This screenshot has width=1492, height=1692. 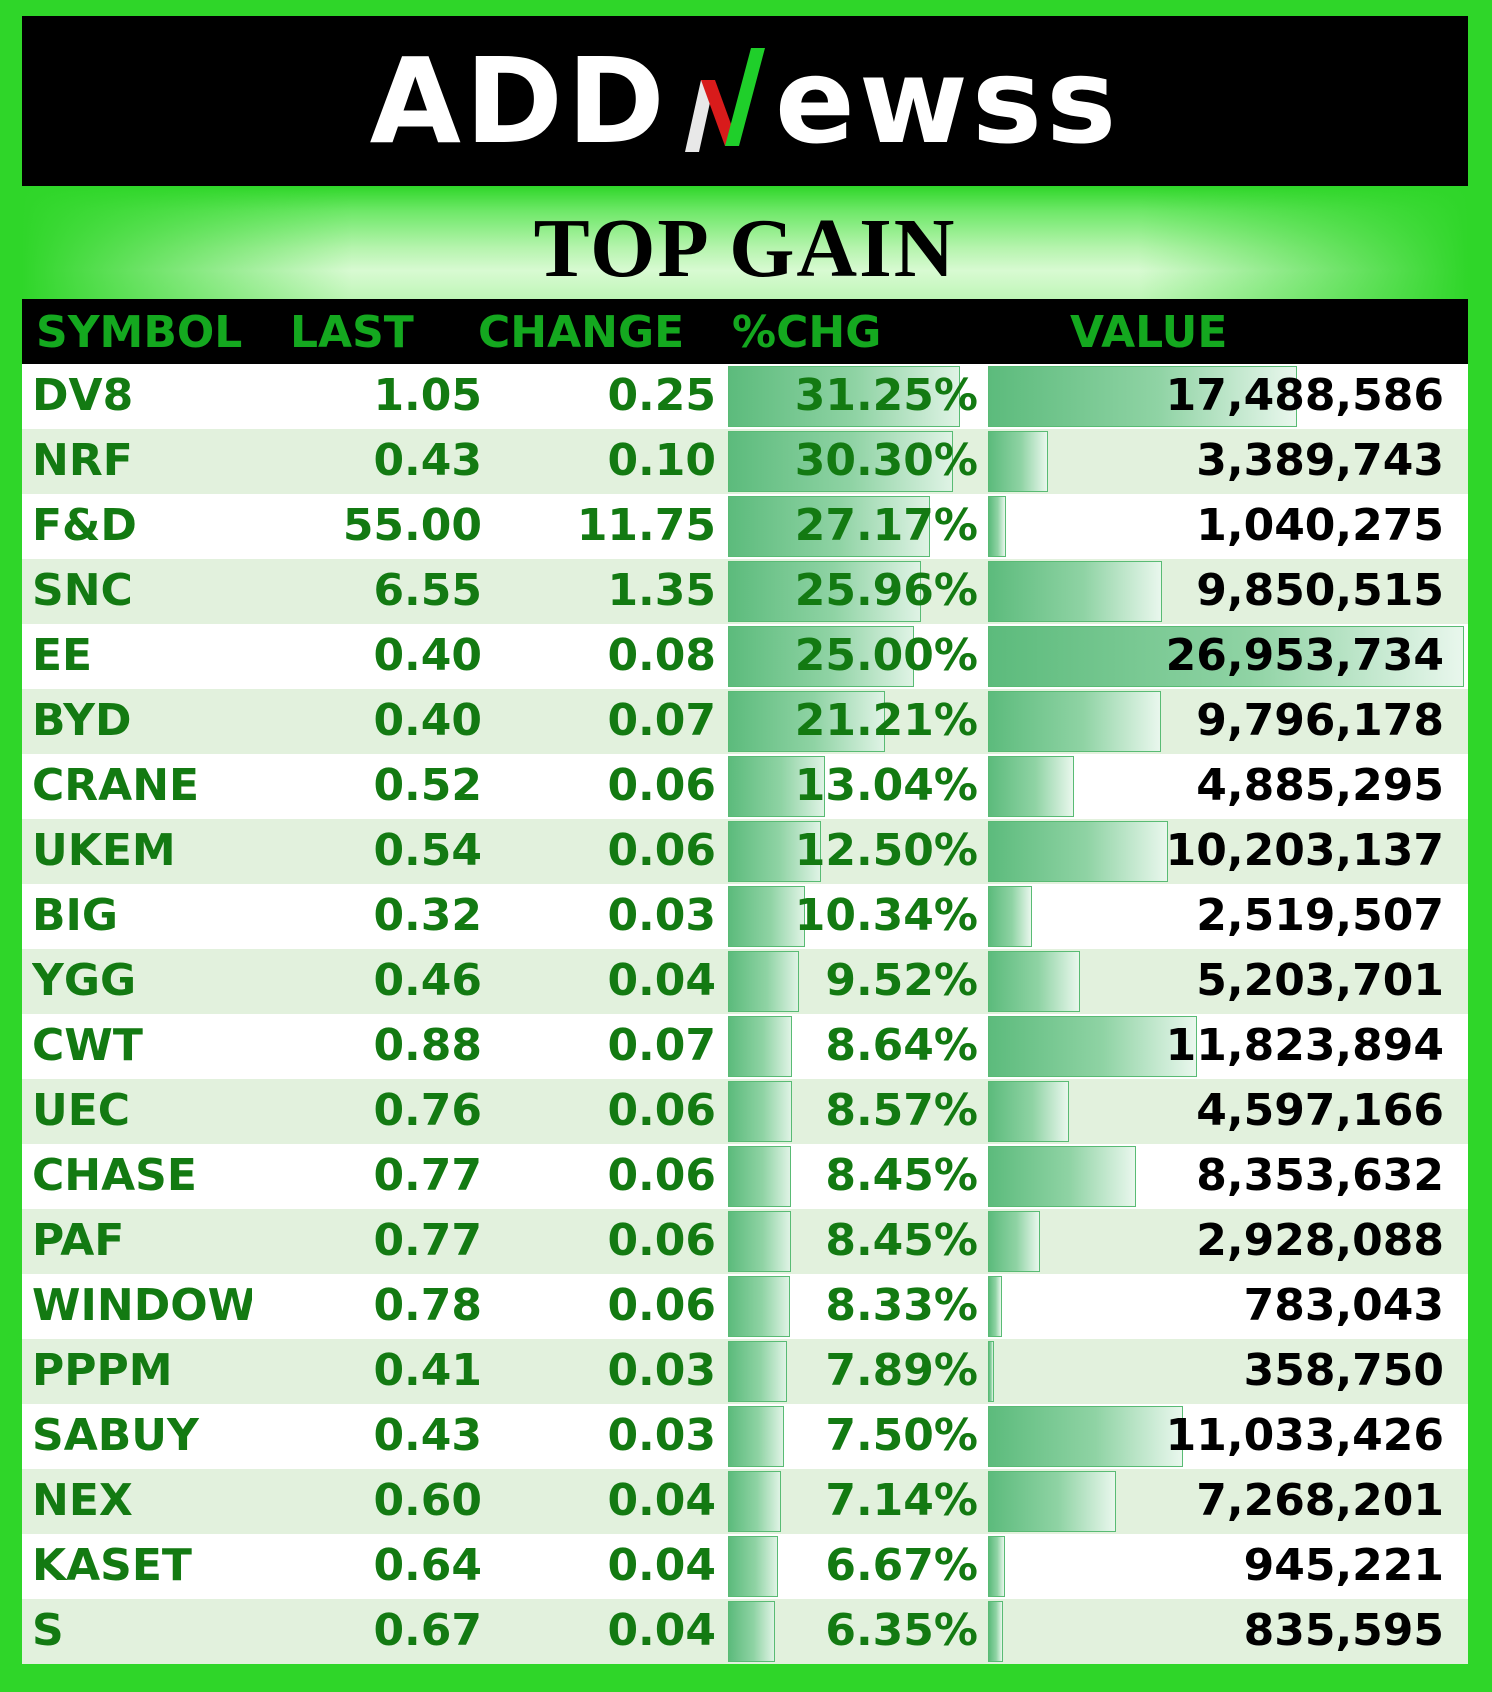 What do you see at coordinates (427, 1305) in the screenshot?
I see `last-cell: 0.78` at bounding box center [427, 1305].